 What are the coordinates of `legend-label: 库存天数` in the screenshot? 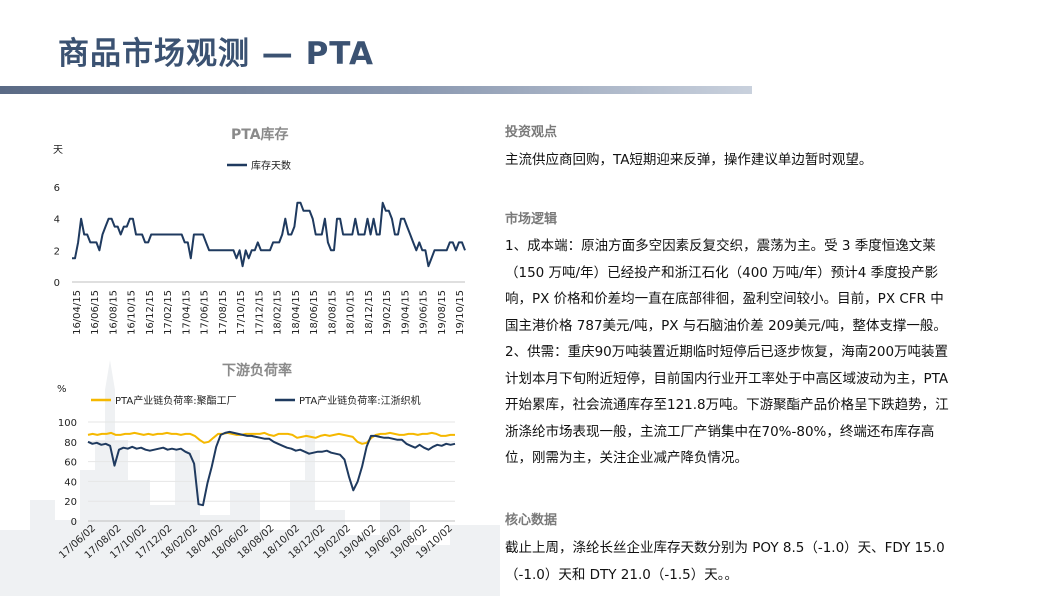 It's located at (271, 165).